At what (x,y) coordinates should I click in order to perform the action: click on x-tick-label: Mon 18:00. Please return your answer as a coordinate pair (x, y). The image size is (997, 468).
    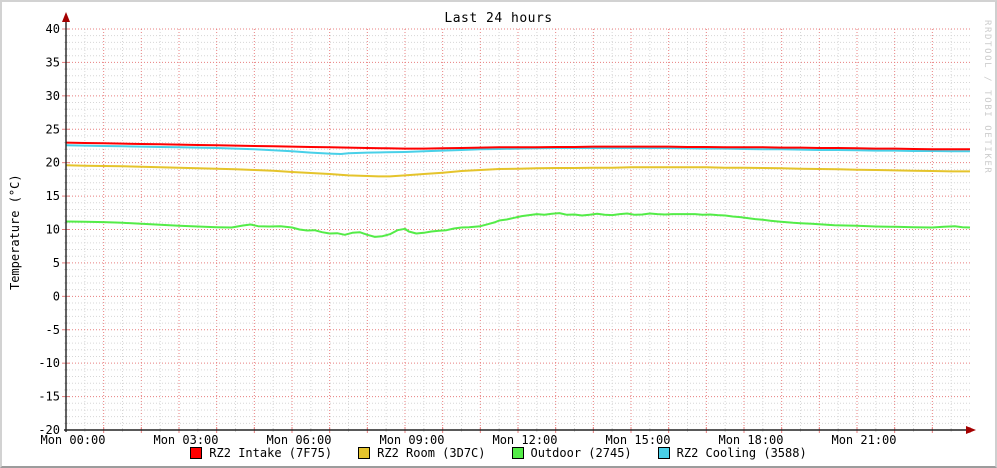
    Looking at the image, I should click on (750, 440).